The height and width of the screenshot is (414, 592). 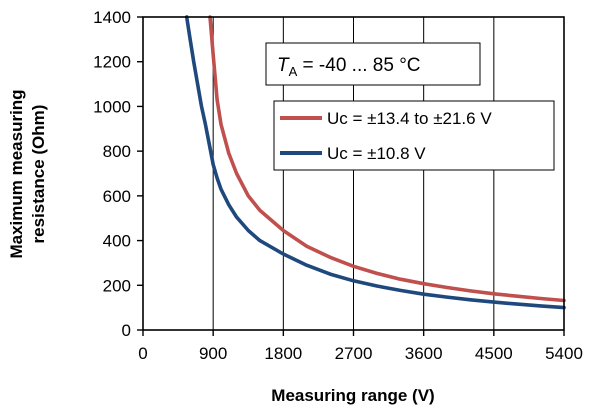 What do you see at coordinates (117, 196) in the screenshot?
I see `y-tick-label: 600` at bounding box center [117, 196].